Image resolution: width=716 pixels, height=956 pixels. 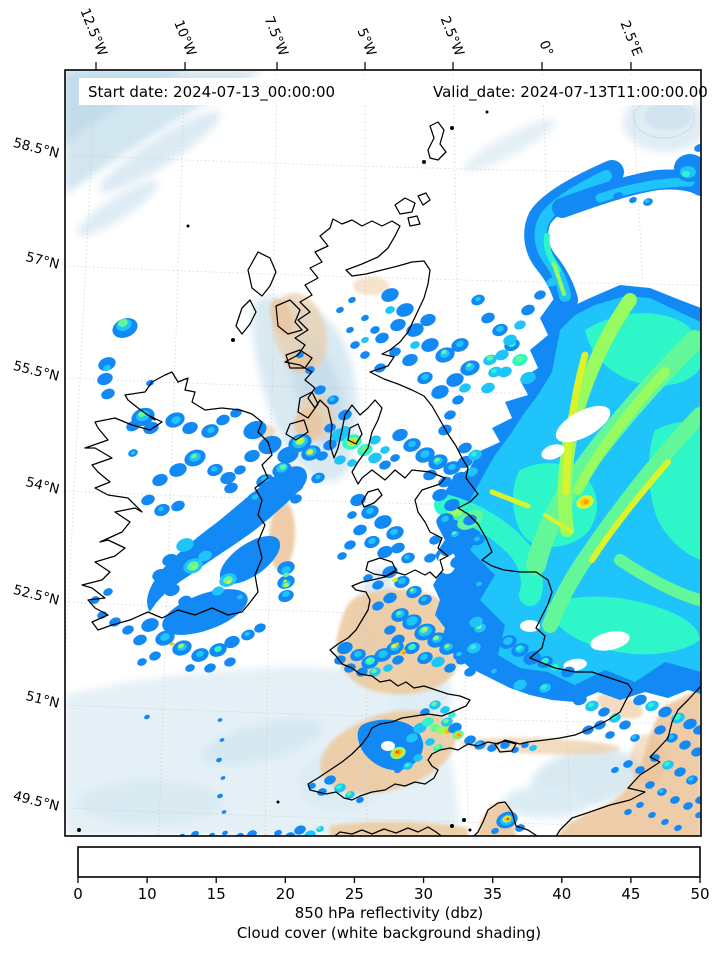 What do you see at coordinates (78, 894) in the screenshot?
I see `colorbar-tick-label: 0` at bounding box center [78, 894].